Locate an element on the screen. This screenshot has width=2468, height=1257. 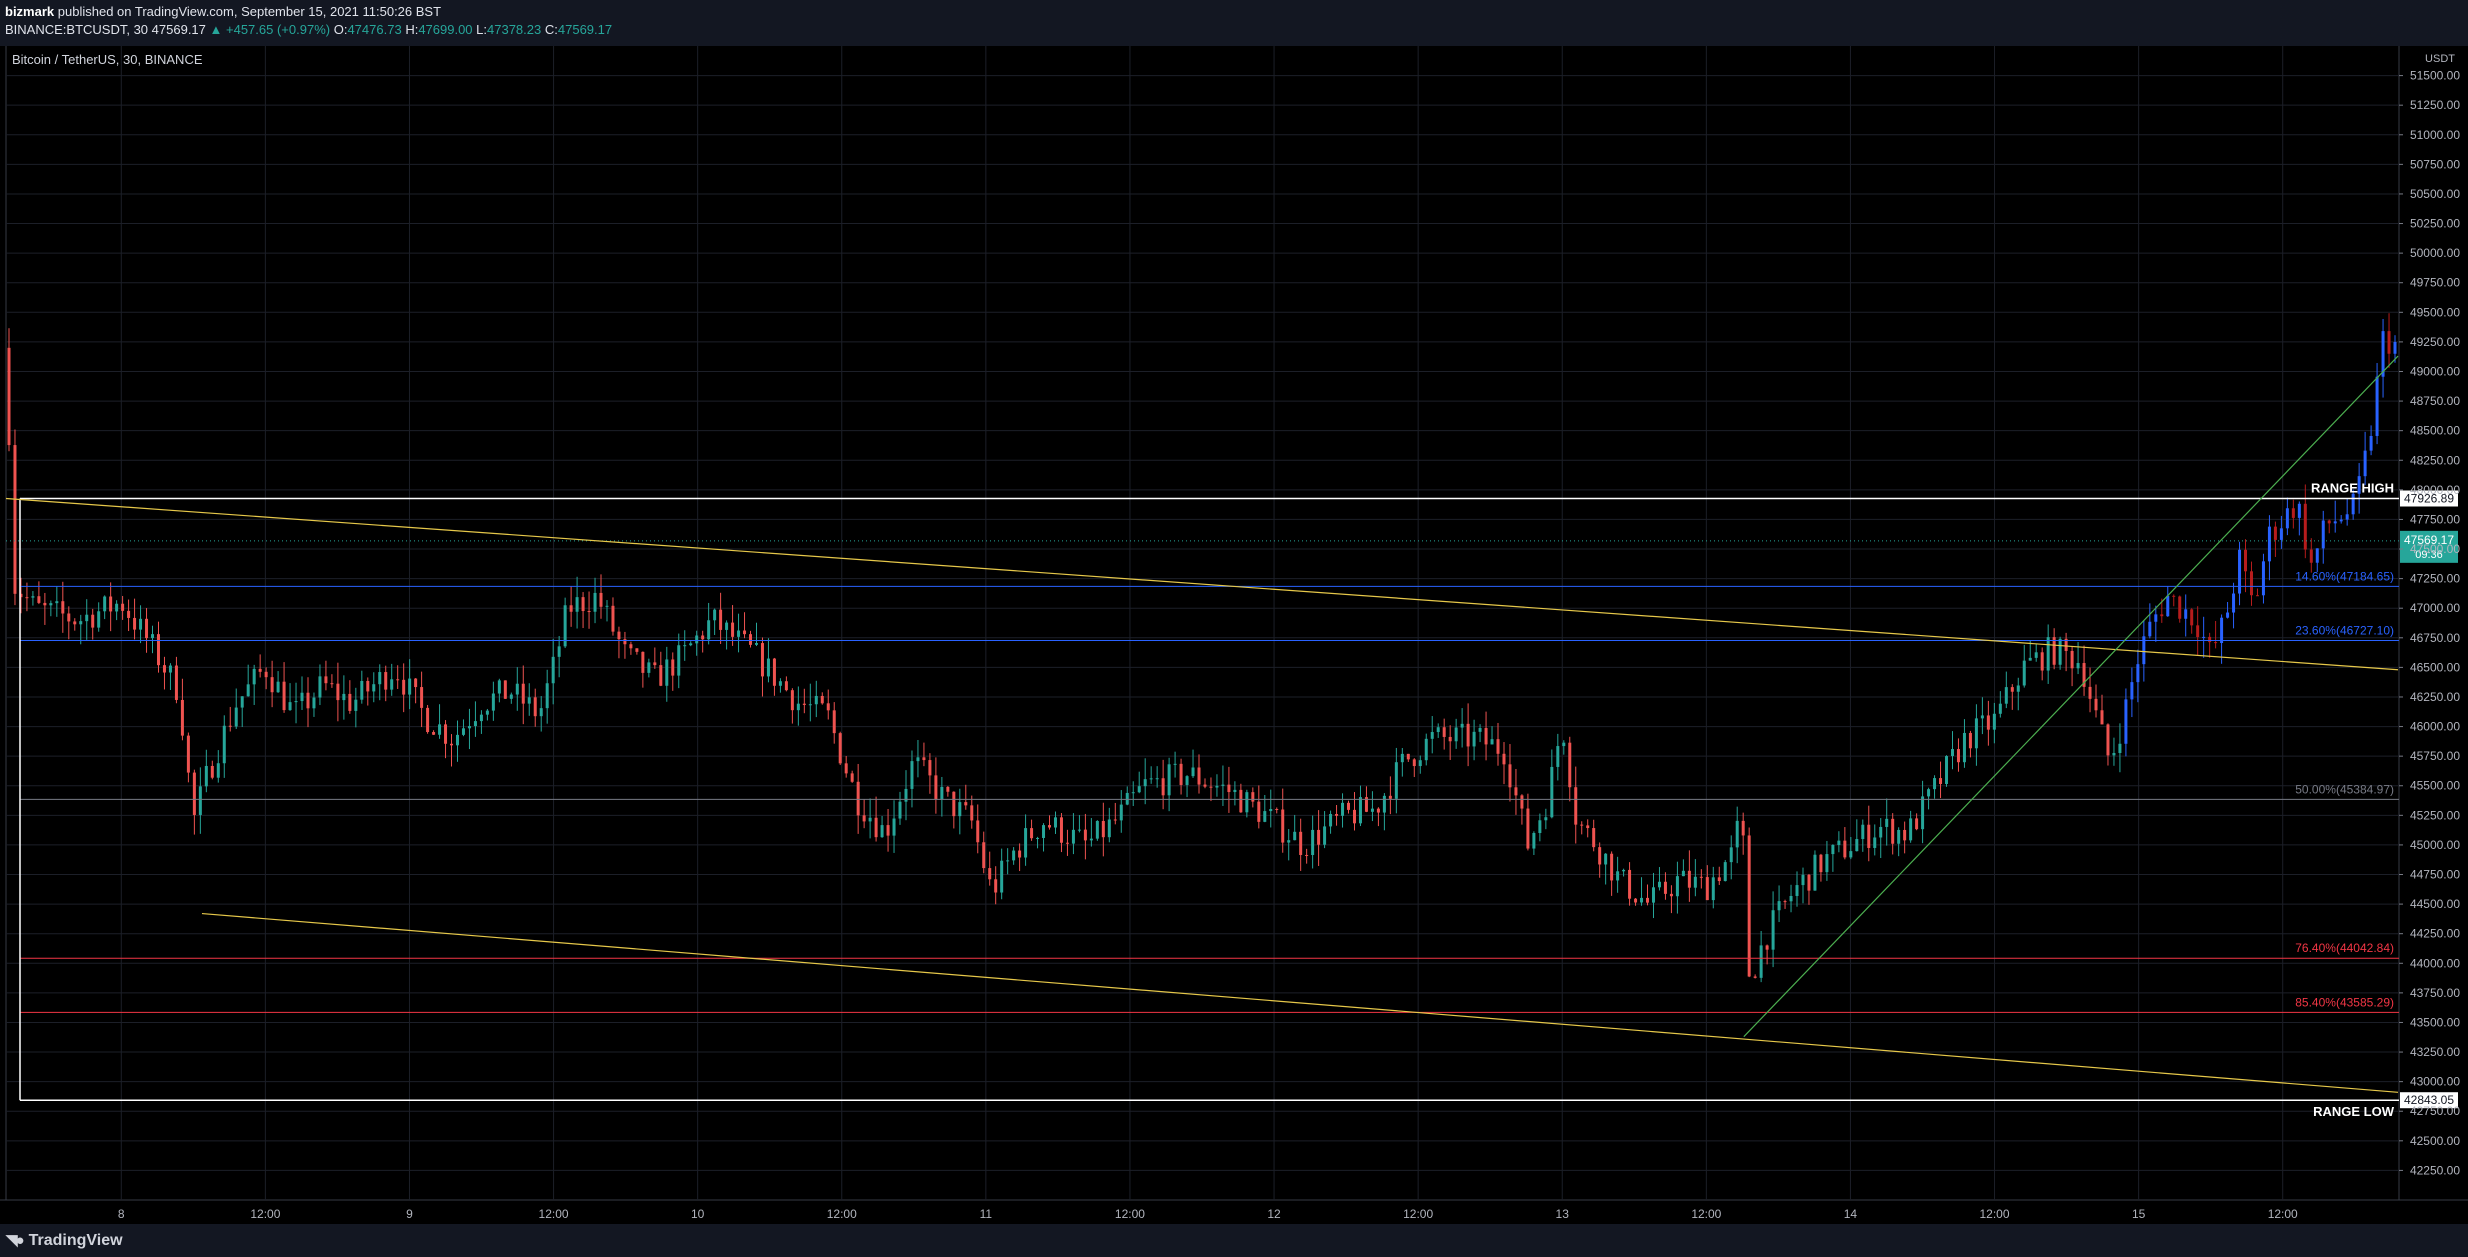
price-tick-label: 46750.00 is located at coordinates (2435, 638).